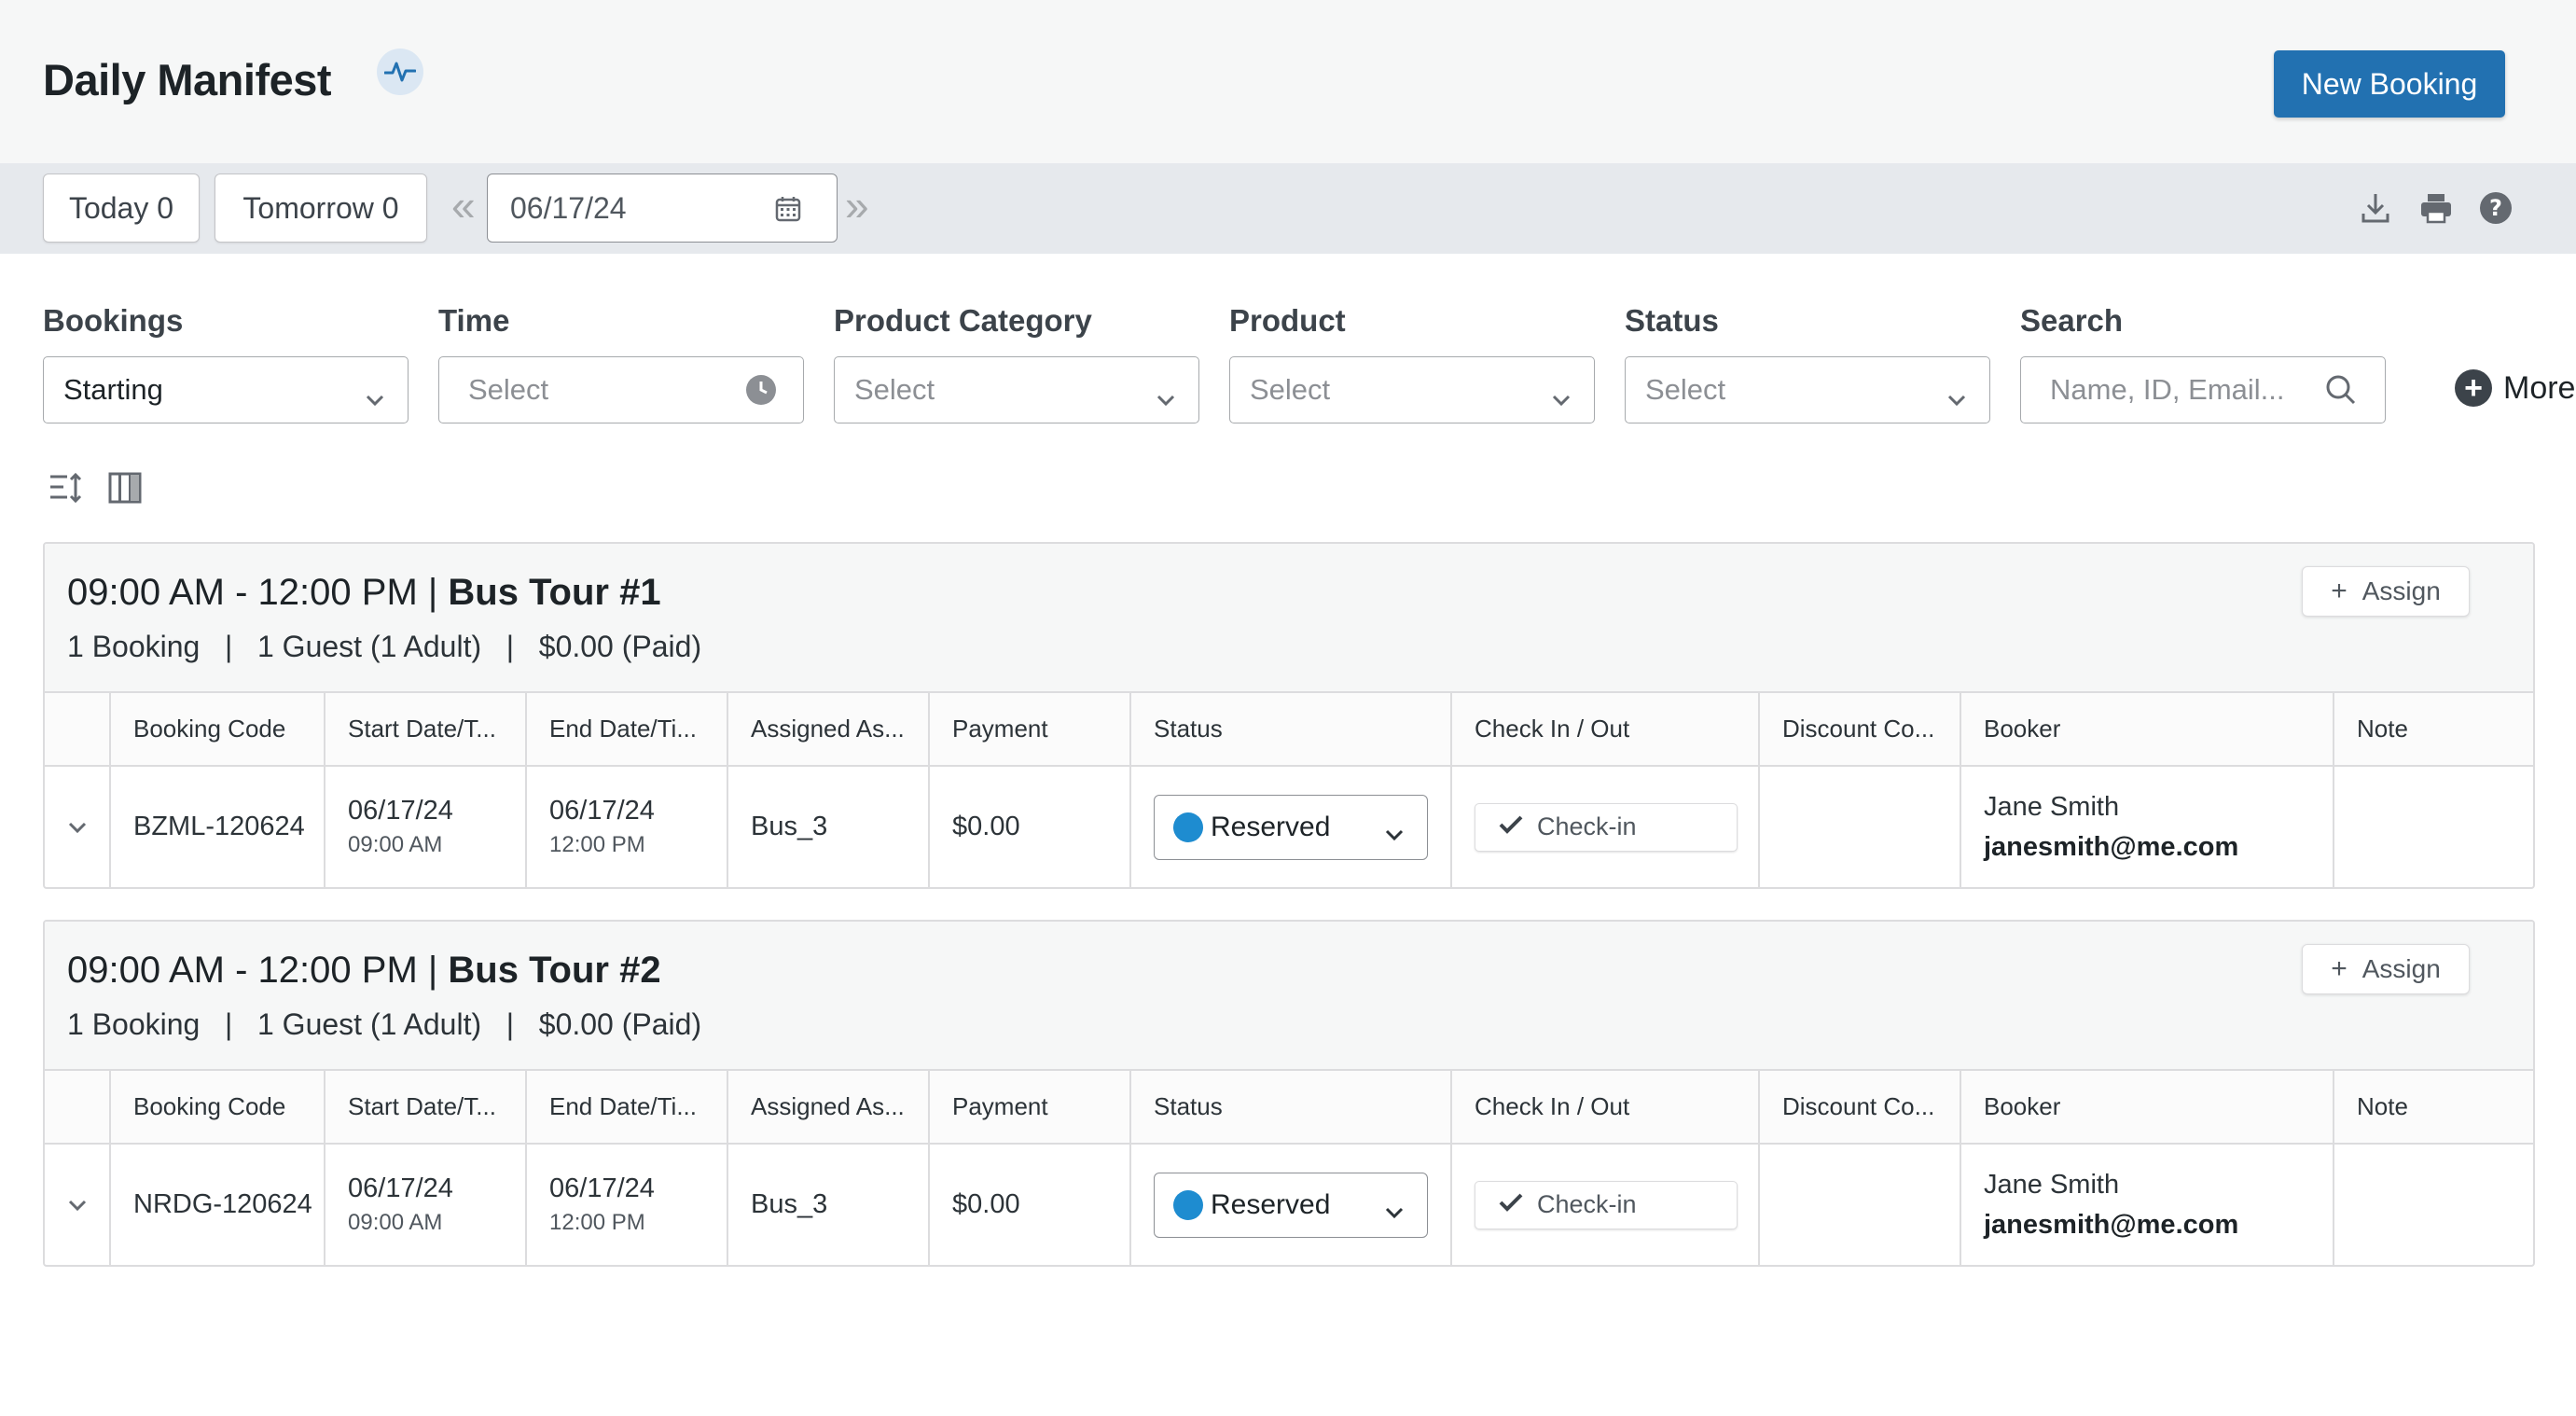 The width and height of the screenshot is (2576, 1416). I want to click on checkmark-icon, so click(1511, 1205).